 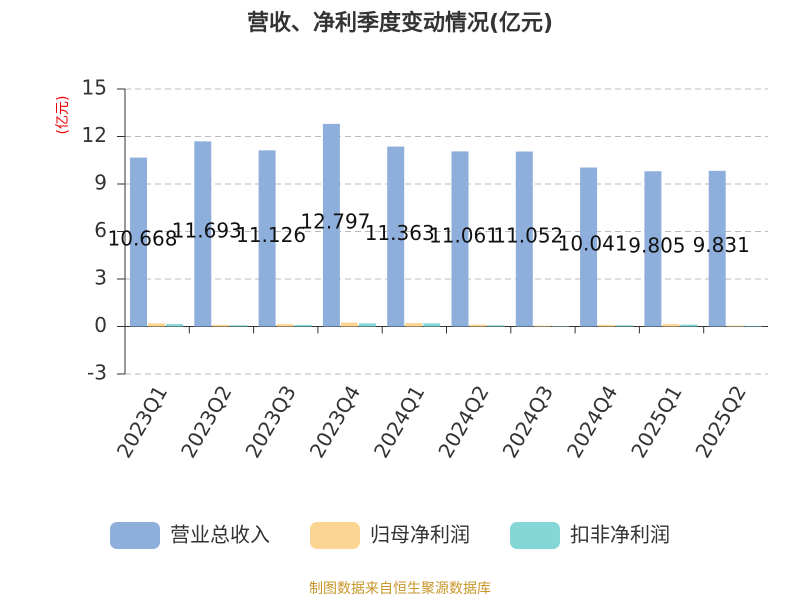 What do you see at coordinates (656, 421) in the screenshot?
I see `x-tick-label: 2025Q1` at bounding box center [656, 421].